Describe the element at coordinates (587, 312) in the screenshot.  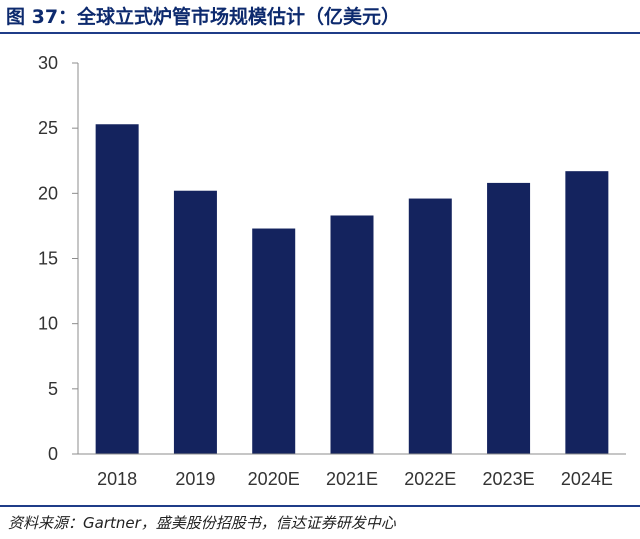
I see `bar-2024e` at that location.